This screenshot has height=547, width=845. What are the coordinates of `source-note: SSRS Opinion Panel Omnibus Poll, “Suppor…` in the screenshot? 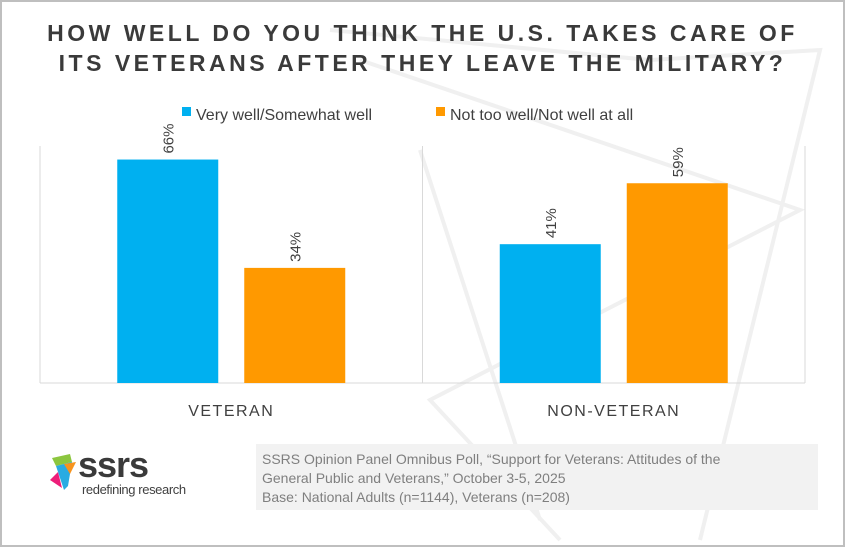 It's located at (537, 477).